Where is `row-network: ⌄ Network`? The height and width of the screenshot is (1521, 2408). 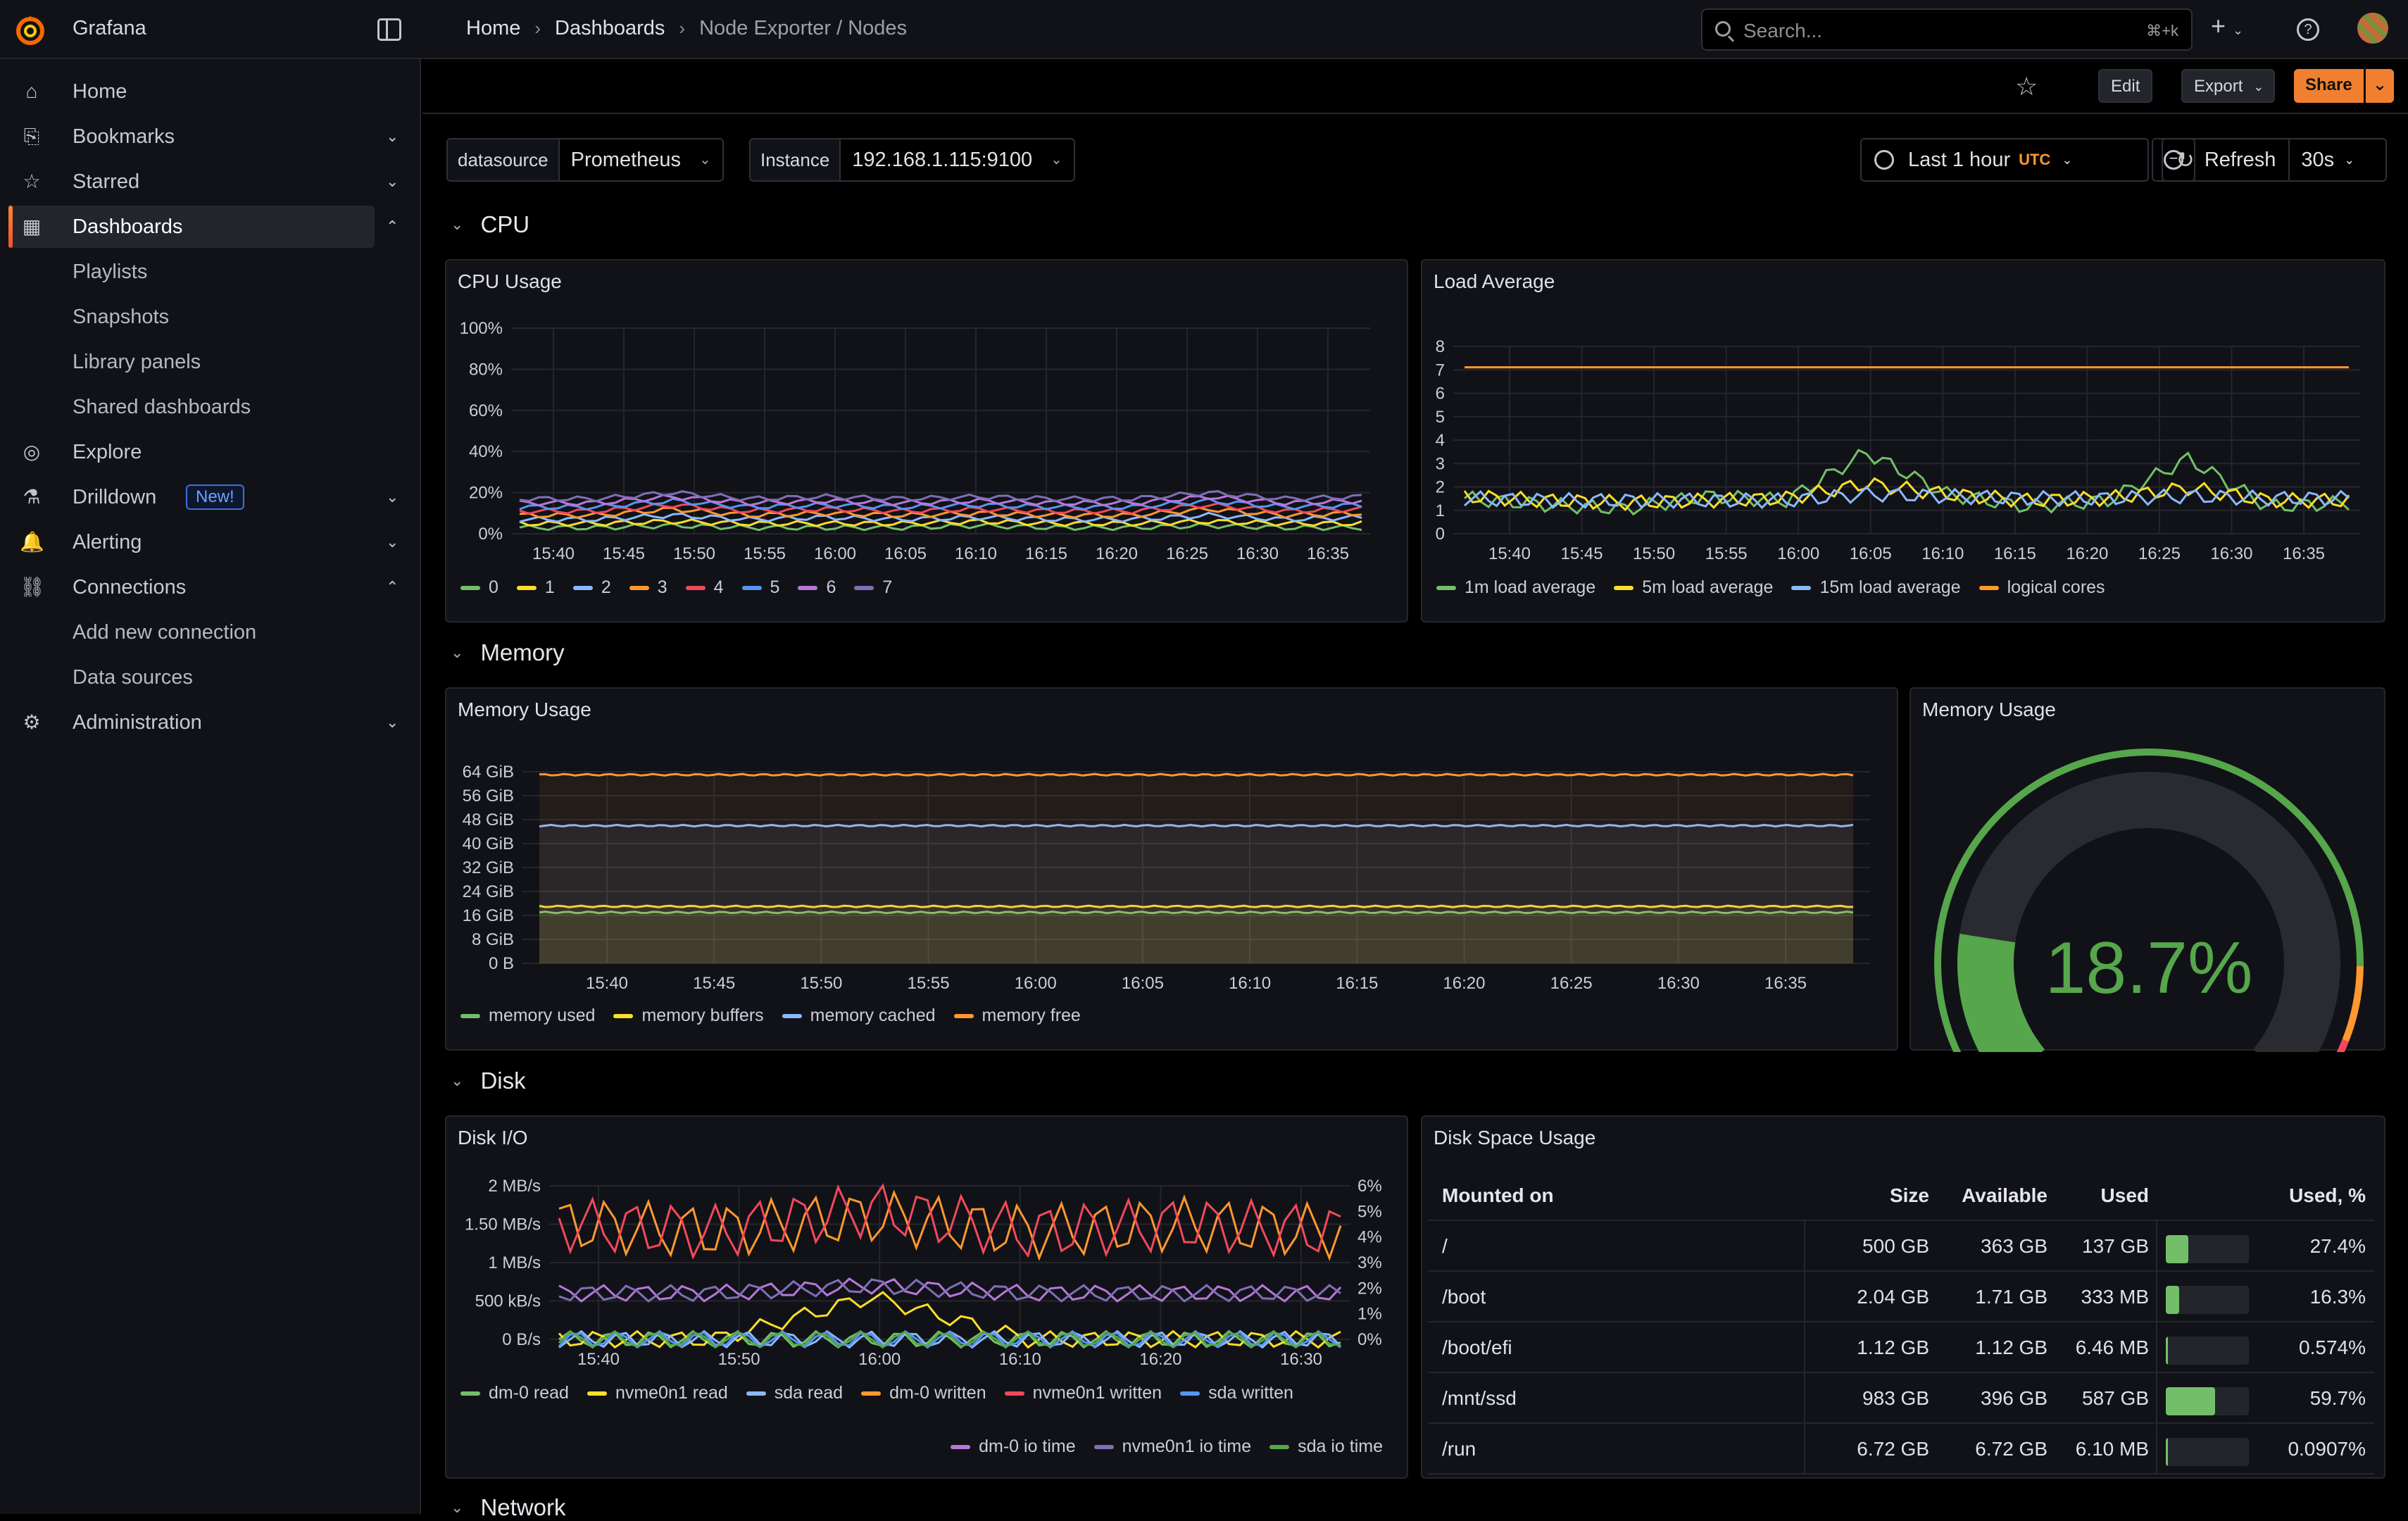
row-network: ⌄ Network is located at coordinates (508, 1507).